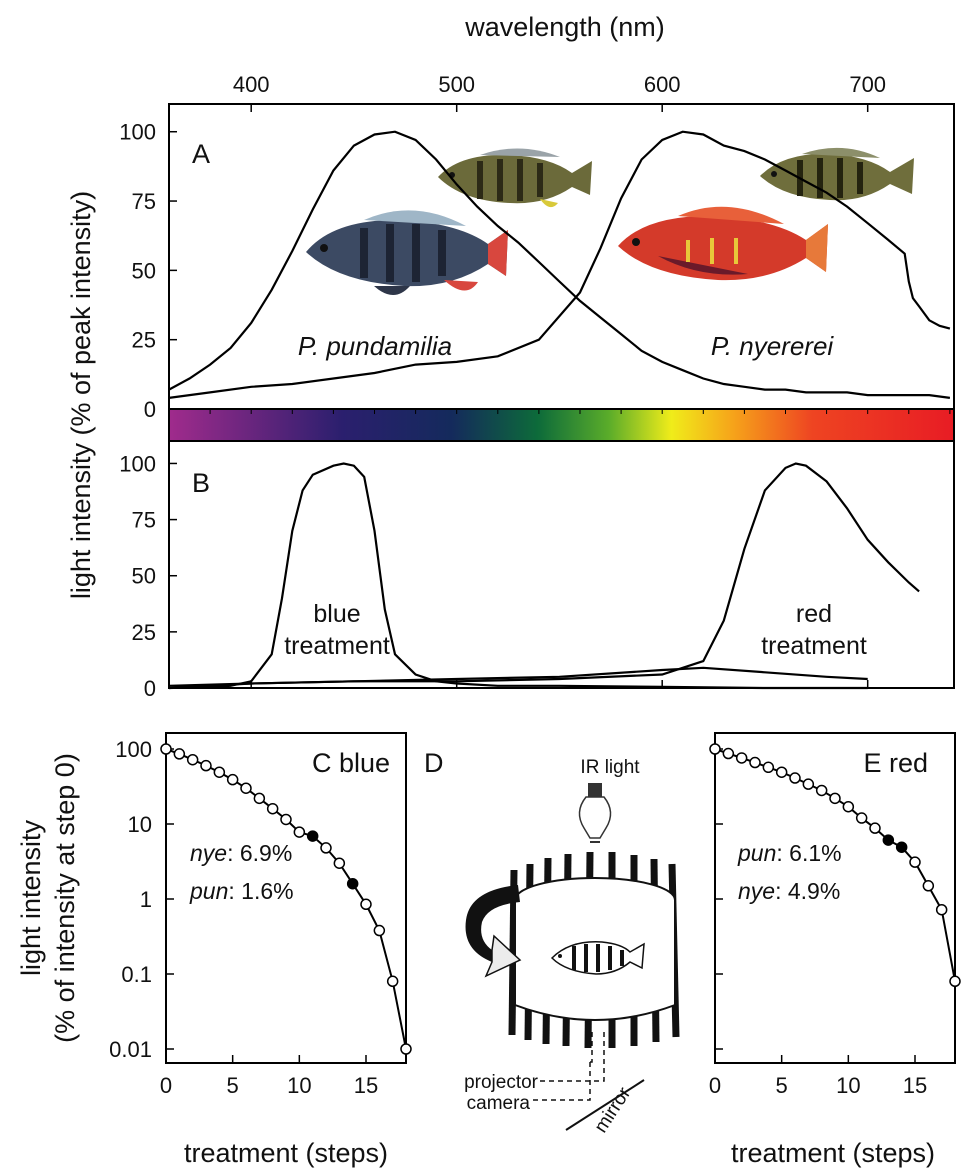  I want to click on panel-c-ticks: 0 5 10 15 100 10 1 0.1 0.01, so click(243, 917).